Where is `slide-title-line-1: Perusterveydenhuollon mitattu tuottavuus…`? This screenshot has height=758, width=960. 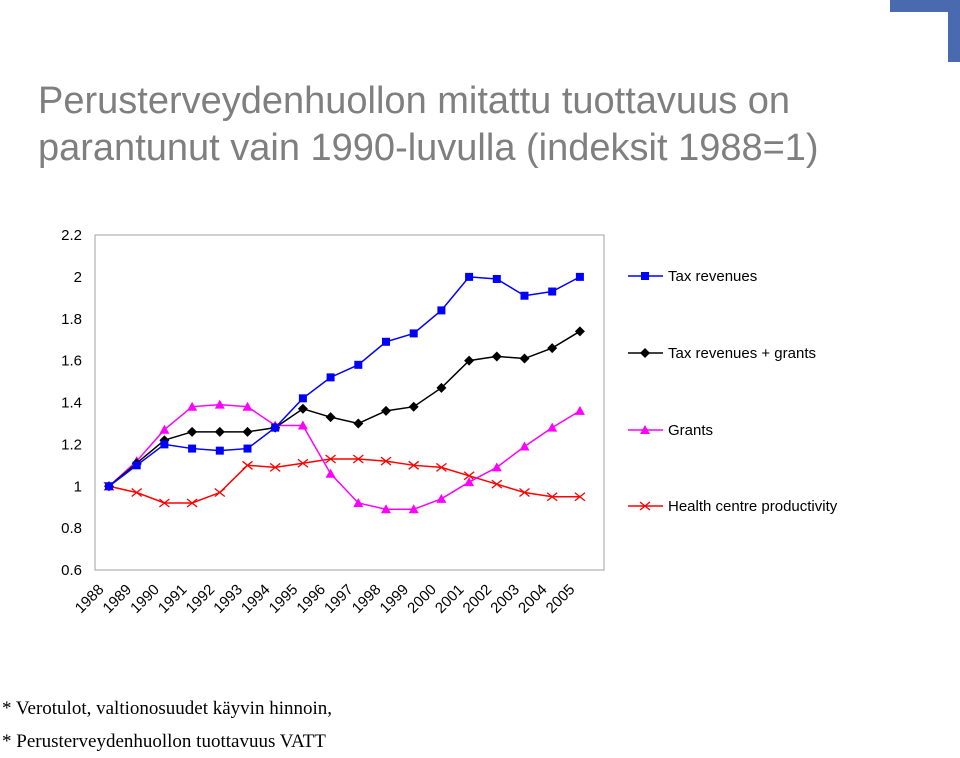 slide-title-line-1: Perusterveydenhuollon mitattu tuottavuus… is located at coordinates (414, 101).